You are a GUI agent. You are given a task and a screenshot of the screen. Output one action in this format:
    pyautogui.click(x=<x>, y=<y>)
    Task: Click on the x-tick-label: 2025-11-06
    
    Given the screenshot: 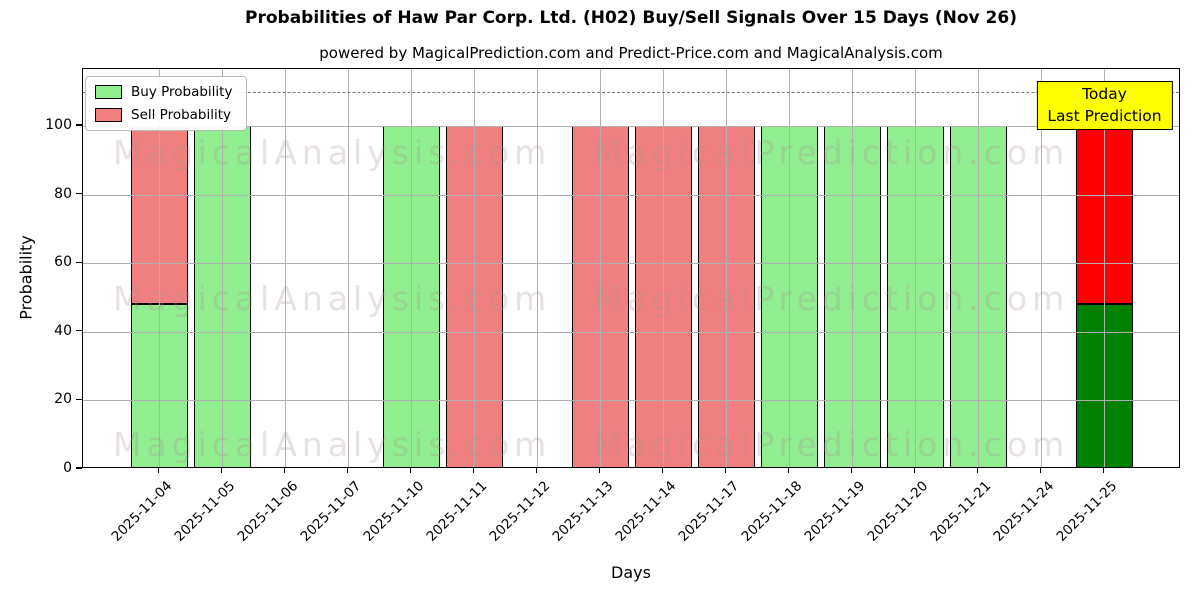 What is the action you would take?
    pyautogui.click(x=267, y=511)
    